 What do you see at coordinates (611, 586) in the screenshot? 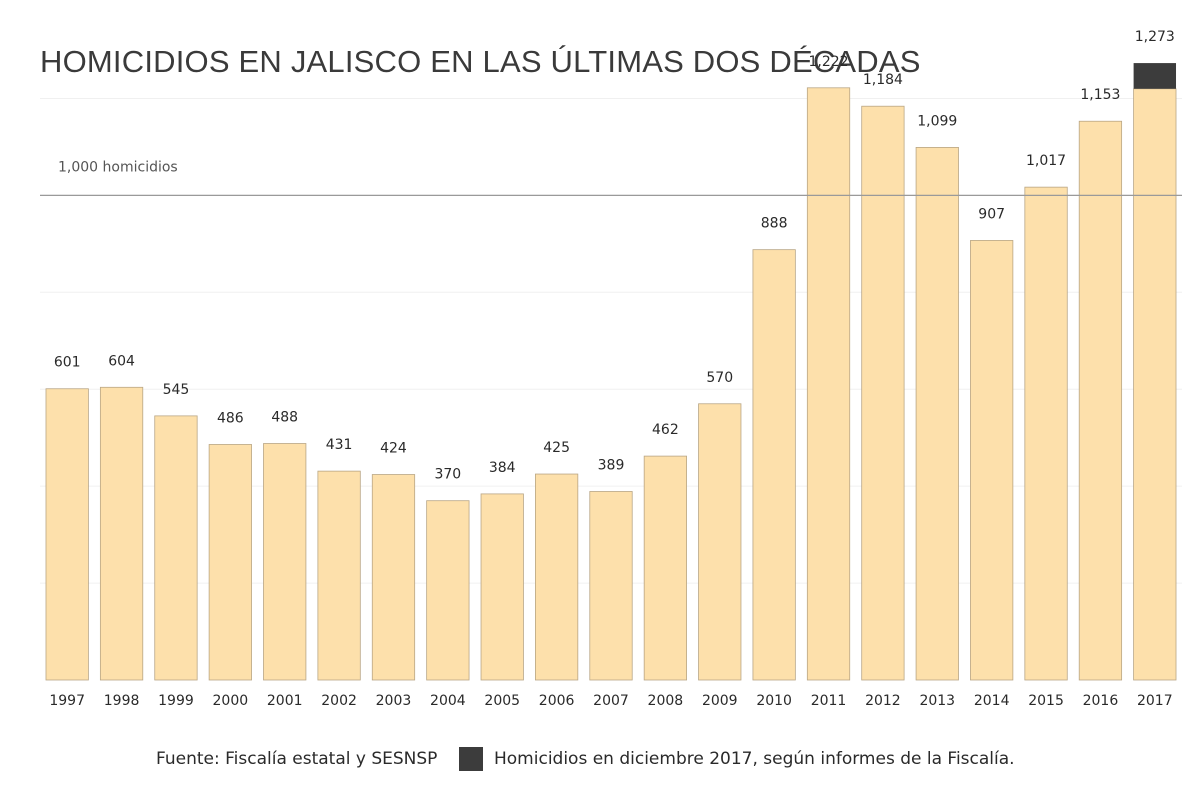
I see `bar-2007` at bounding box center [611, 586].